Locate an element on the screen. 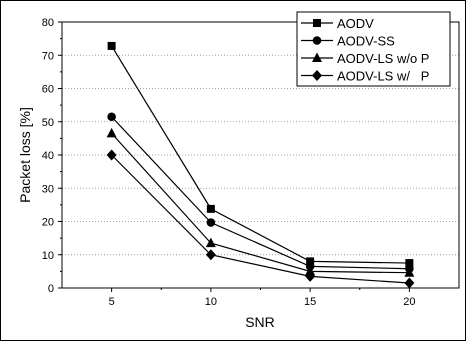 This screenshot has width=466, height=346. x-tick-label-2: 15 is located at coordinates (310, 302).